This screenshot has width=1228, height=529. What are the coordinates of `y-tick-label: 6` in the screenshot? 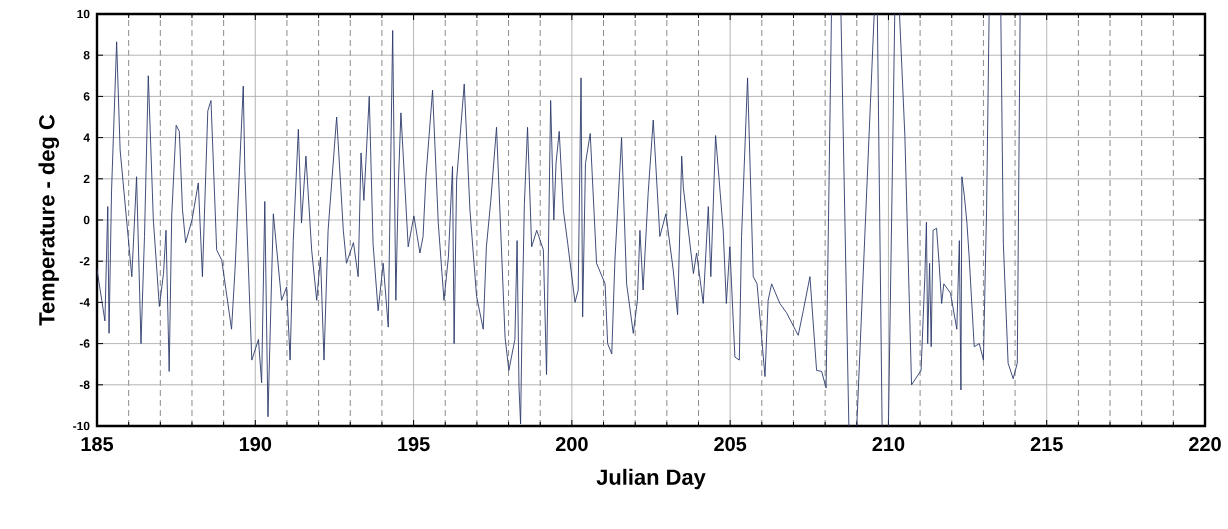 It's located at (86, 96).